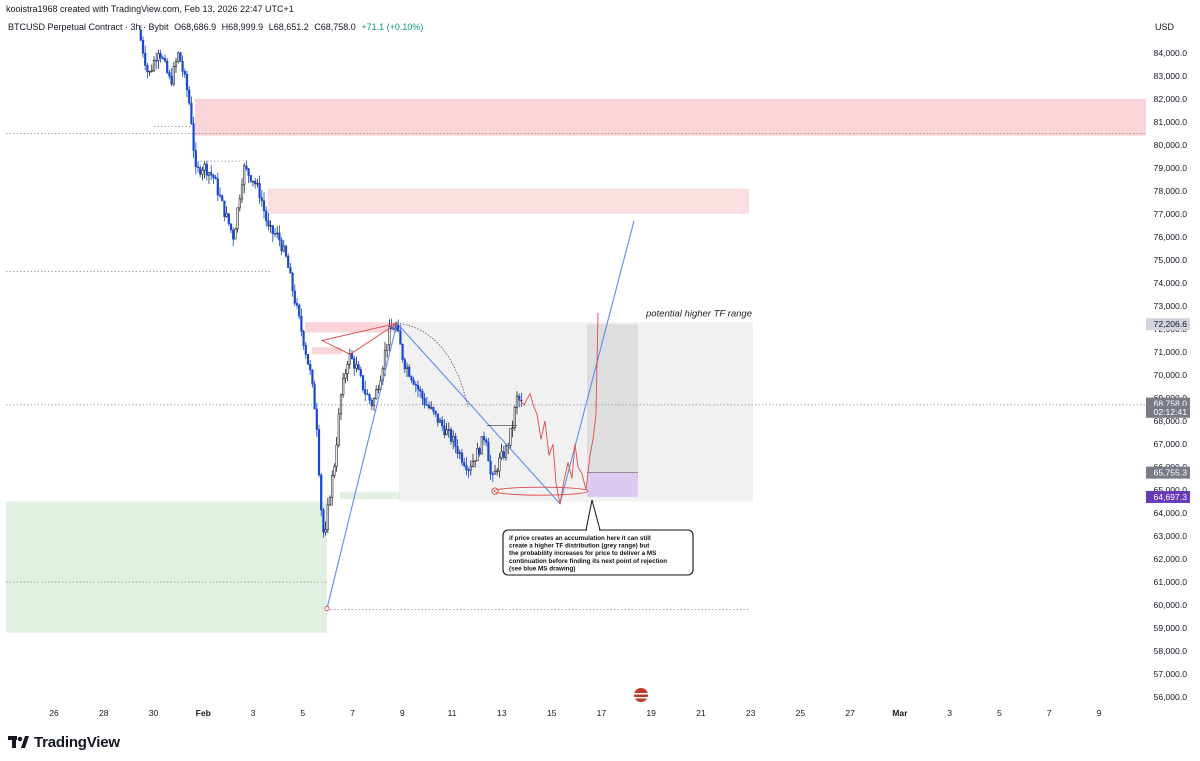 The image size is (1200, 761). Describe the element at coordinates (641, 695) in the screenshot. I see `event-flag-icon` at that location.